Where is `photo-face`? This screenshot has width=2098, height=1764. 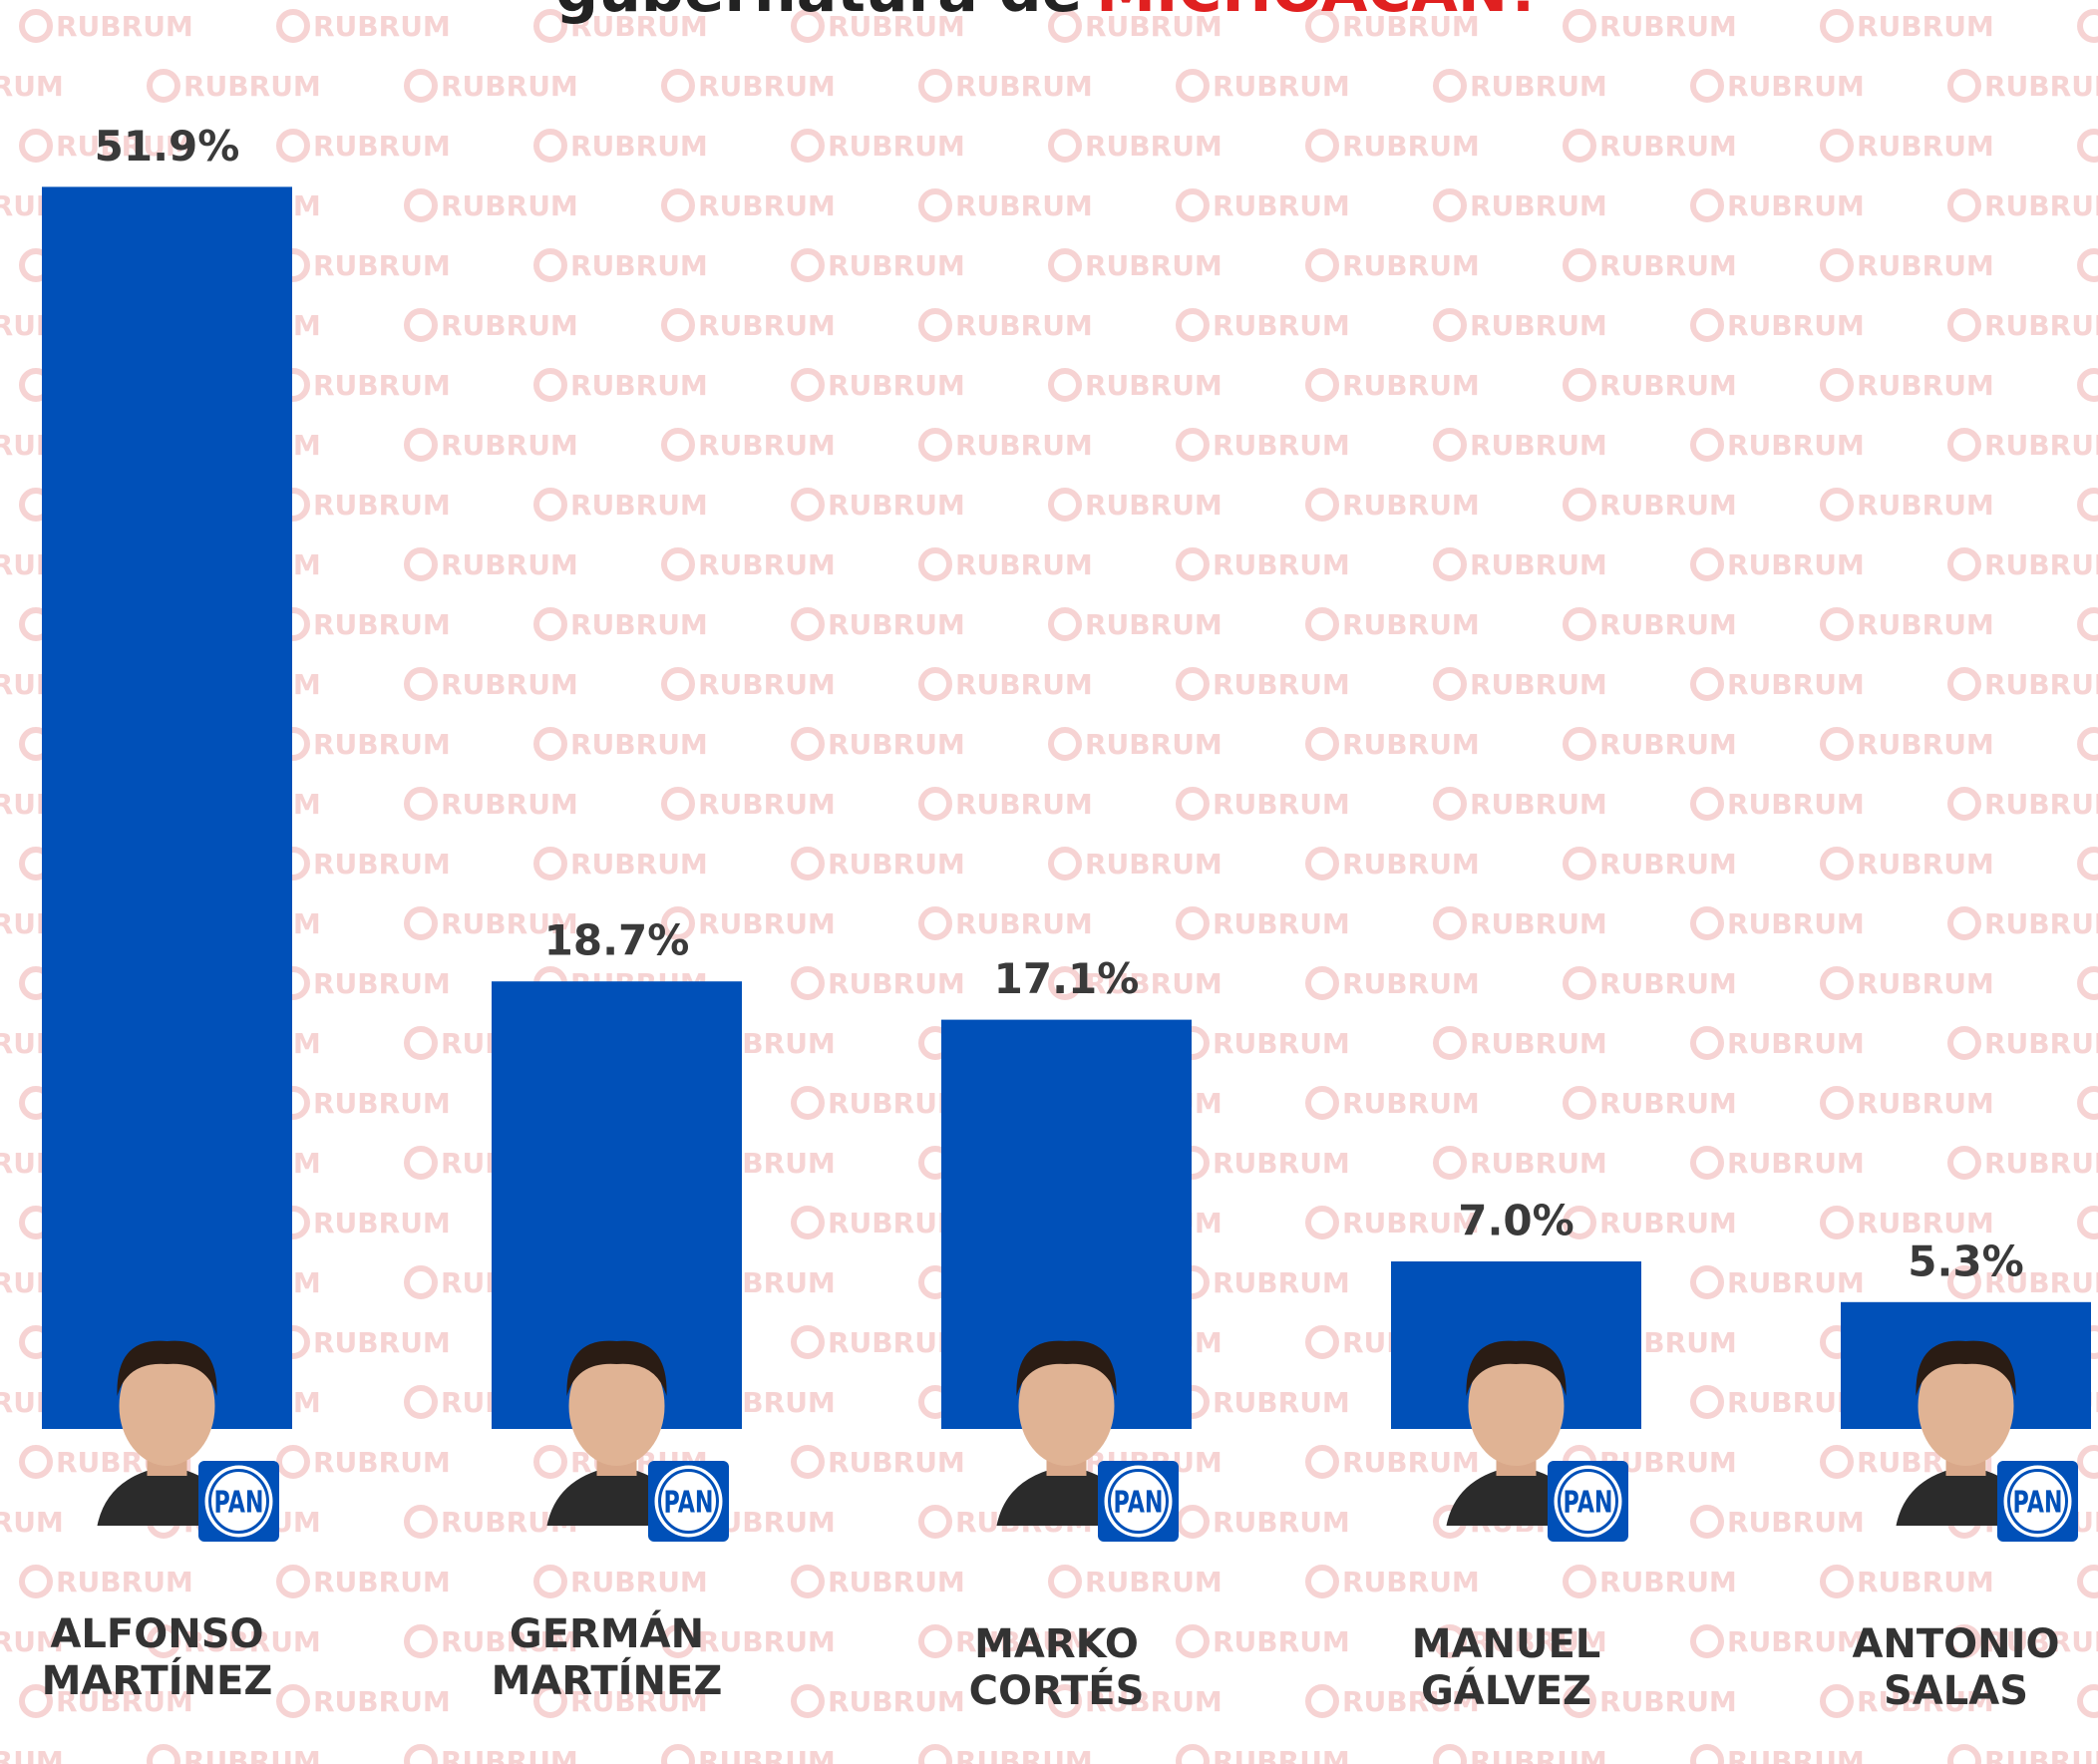
photo-face is located at coordinates (1966, 1406).